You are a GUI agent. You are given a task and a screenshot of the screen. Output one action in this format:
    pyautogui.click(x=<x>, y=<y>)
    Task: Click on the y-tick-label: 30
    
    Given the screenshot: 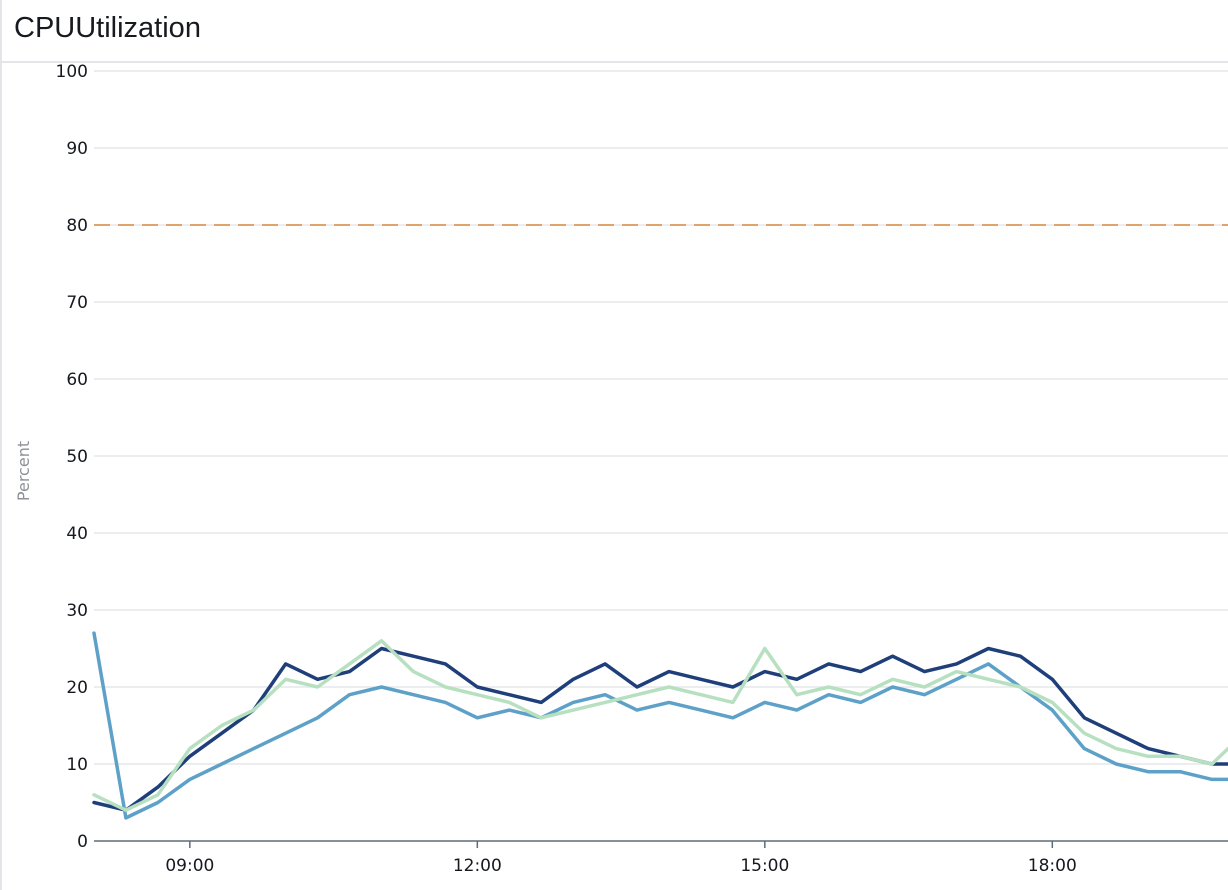 What is the action you would take?
    pyautogui.click(x=77, y=611)
    